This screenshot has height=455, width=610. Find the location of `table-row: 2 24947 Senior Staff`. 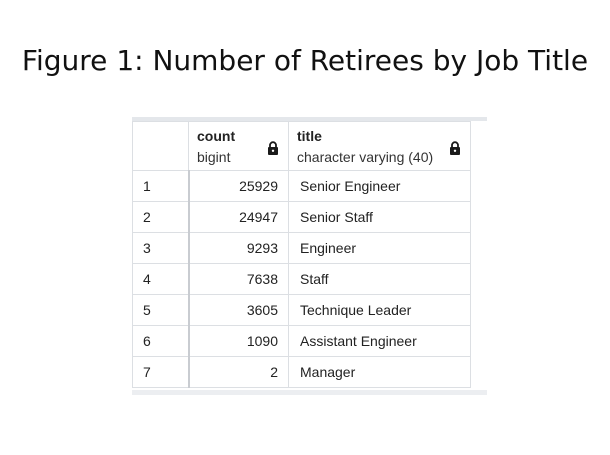

table-row: 2 24947 Senior Staff is located at coordinates (301, 217).